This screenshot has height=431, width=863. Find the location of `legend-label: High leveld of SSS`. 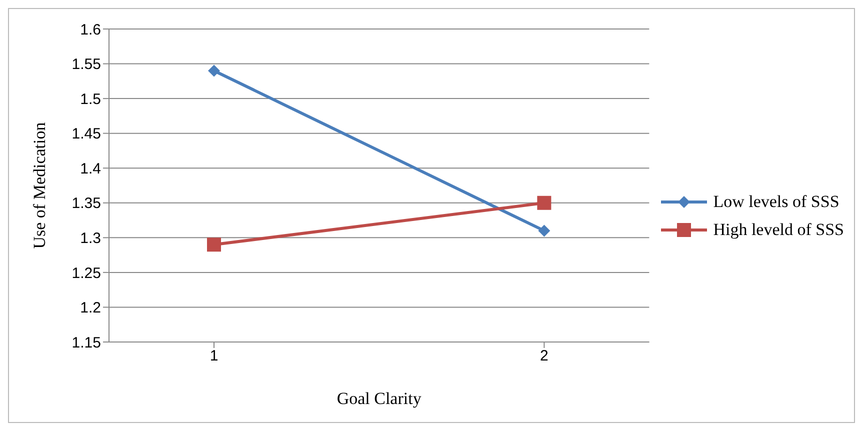

legend-label: High leveld of SSS is located at coordinates (778, 230).